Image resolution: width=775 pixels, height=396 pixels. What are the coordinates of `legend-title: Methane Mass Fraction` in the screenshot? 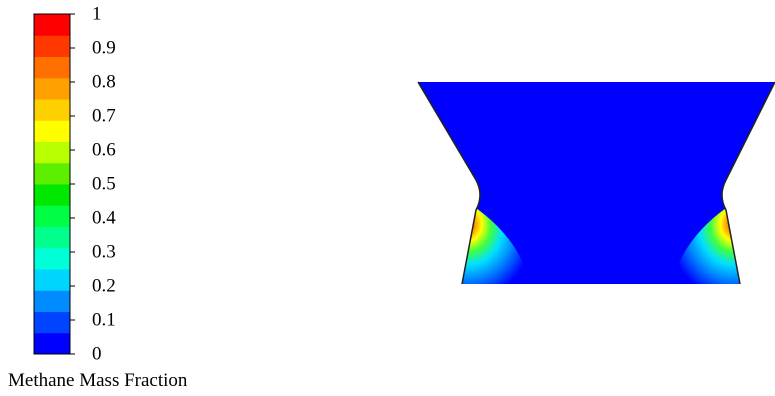 It's located at (98, 380).